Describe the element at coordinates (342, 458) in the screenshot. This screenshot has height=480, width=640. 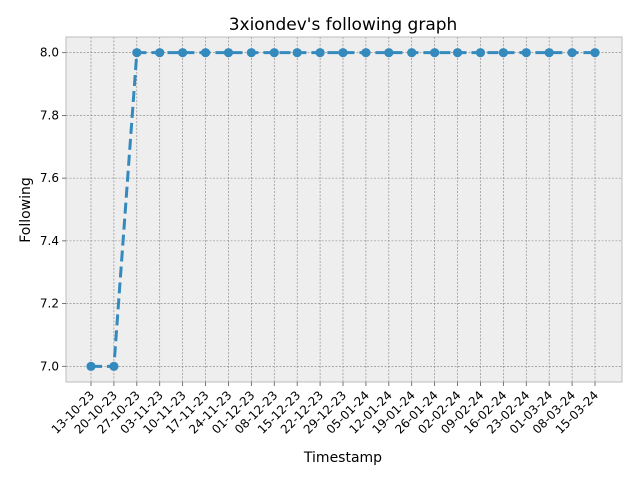
I see `x-axis-label: Timestamp` at that location.